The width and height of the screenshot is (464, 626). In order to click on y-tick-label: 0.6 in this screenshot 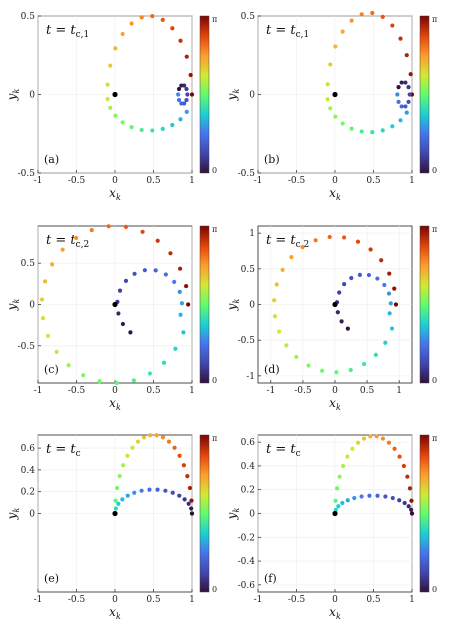, I will do `click(248, 443)`.